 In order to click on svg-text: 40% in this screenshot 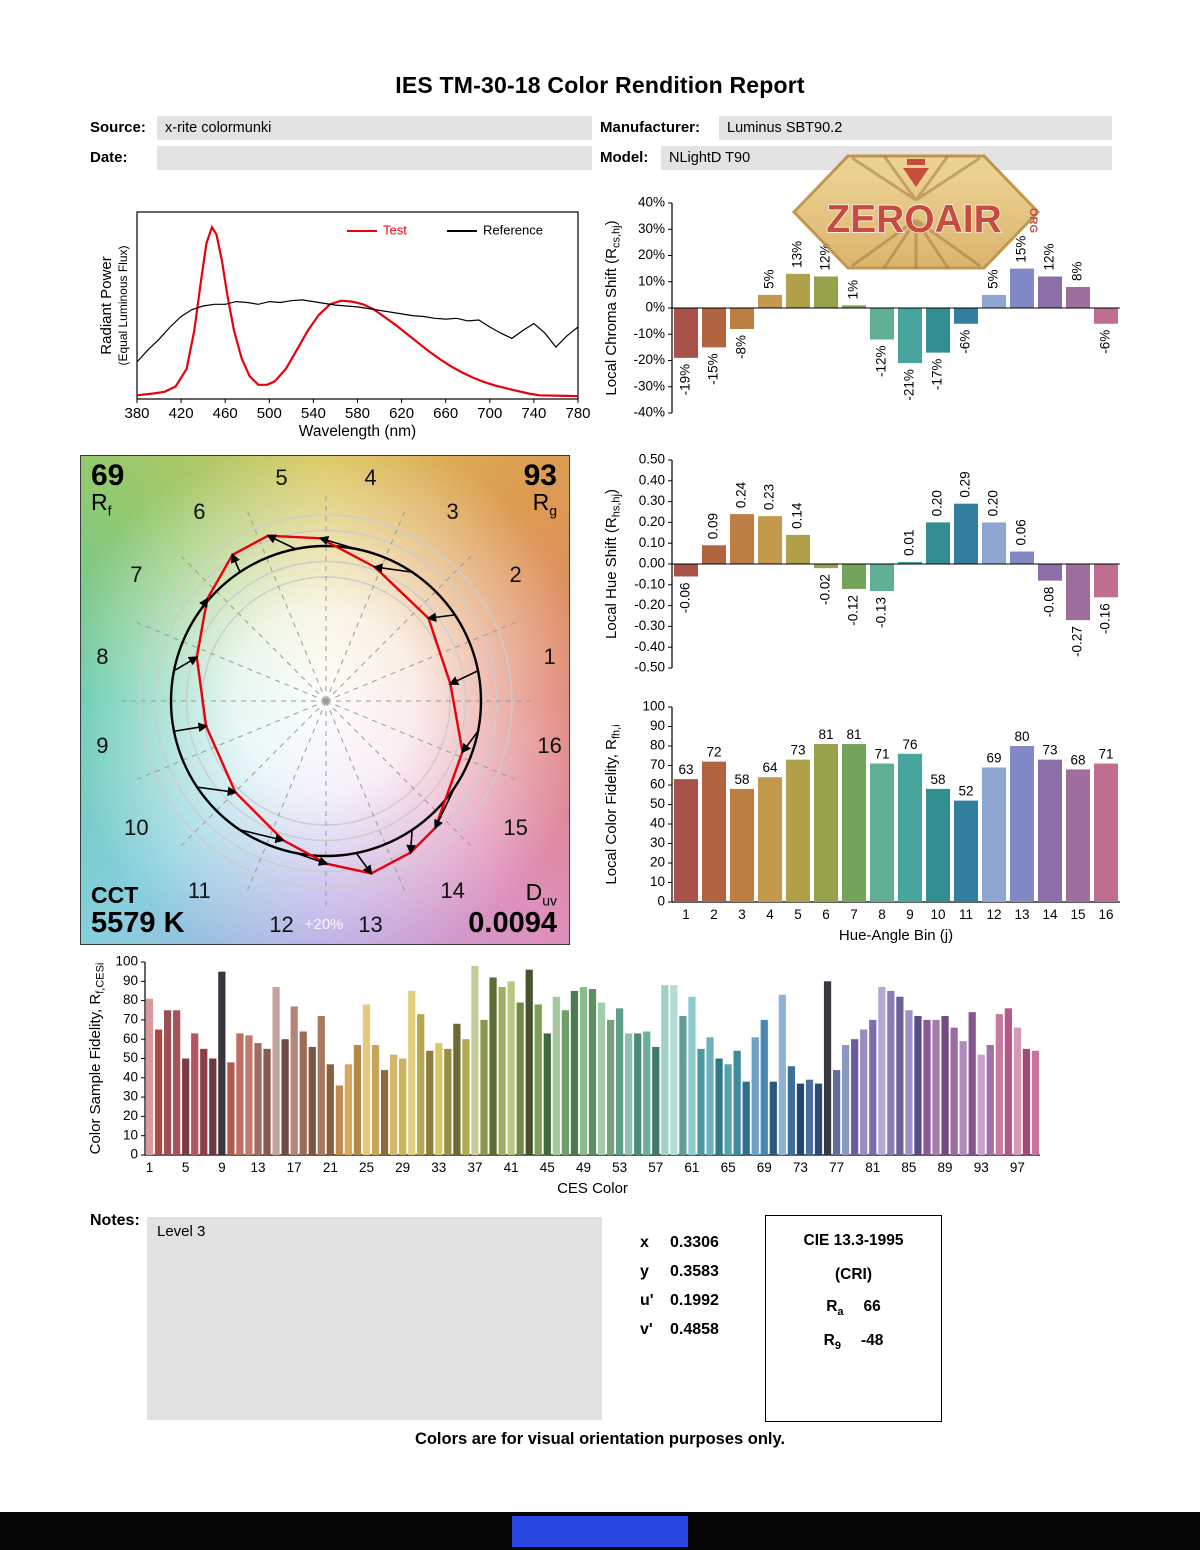, I will do `click(651, 202)`.